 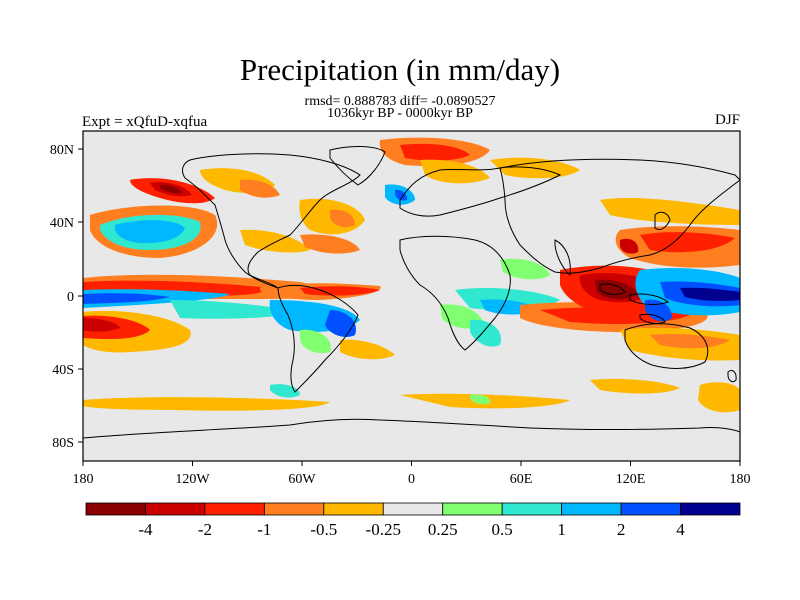 What do you see at coordinates (411, 479) in the screenshot?
I see `lon-label-0: 0` at bounding box center [411, 479].